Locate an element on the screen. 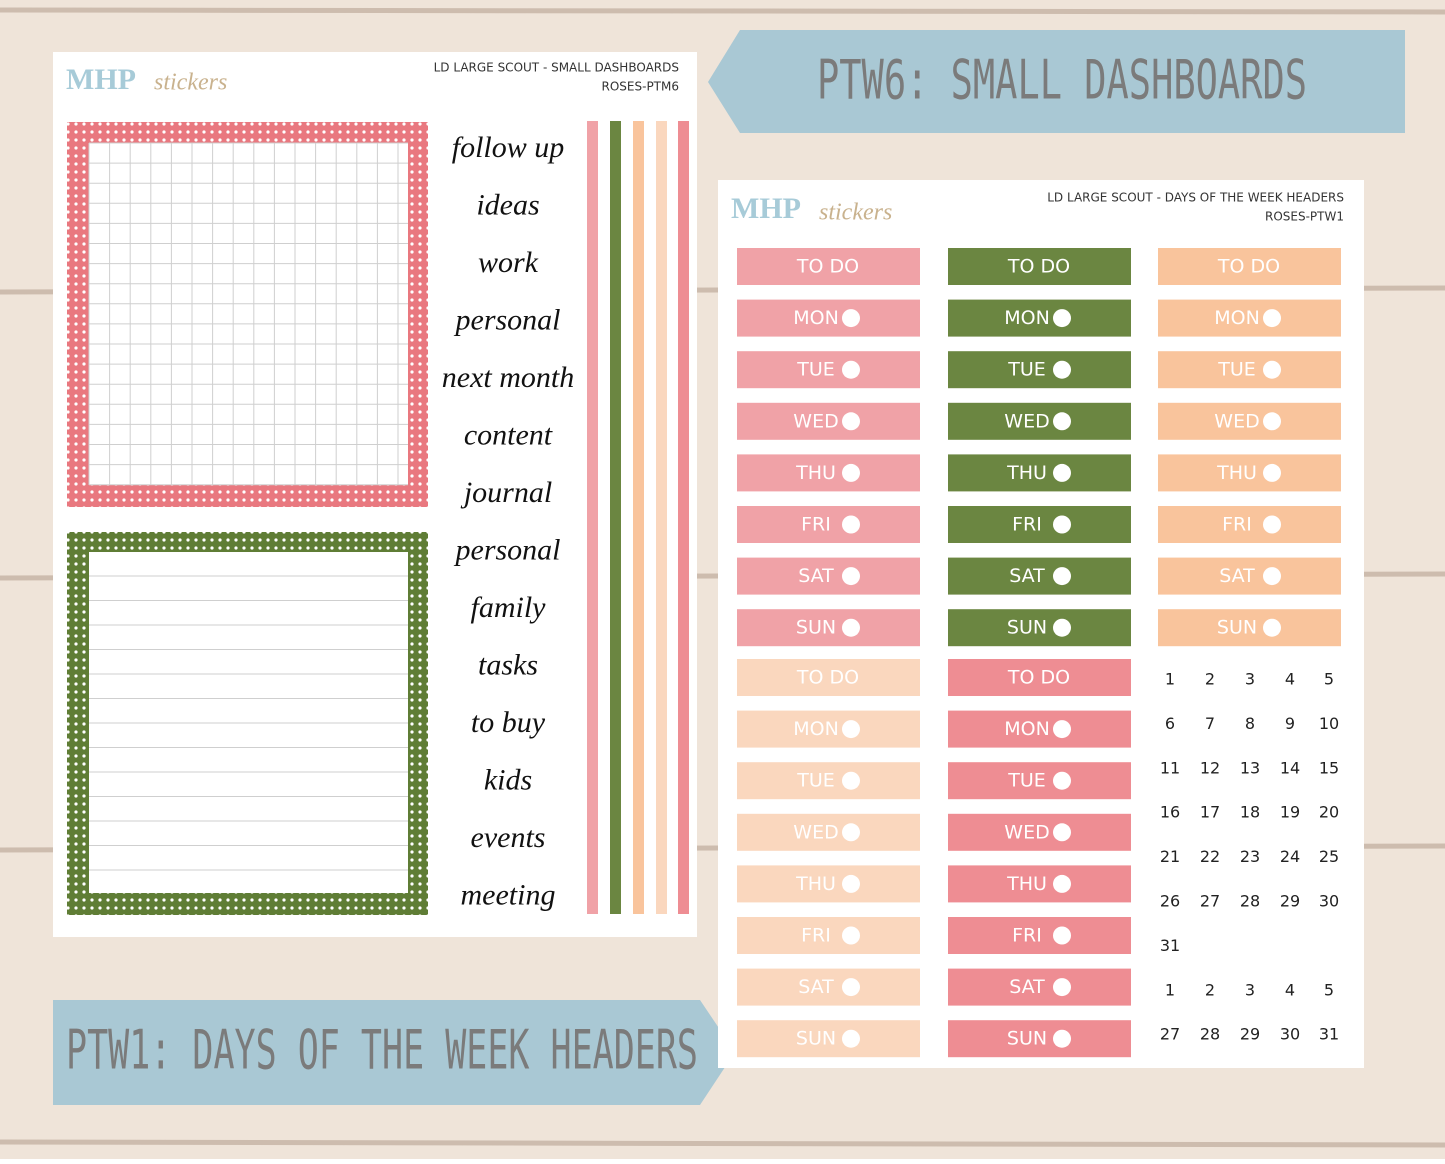 This screenshot has height=1164, width=1445. word-sticker: events is located at coordinates (508, 837).